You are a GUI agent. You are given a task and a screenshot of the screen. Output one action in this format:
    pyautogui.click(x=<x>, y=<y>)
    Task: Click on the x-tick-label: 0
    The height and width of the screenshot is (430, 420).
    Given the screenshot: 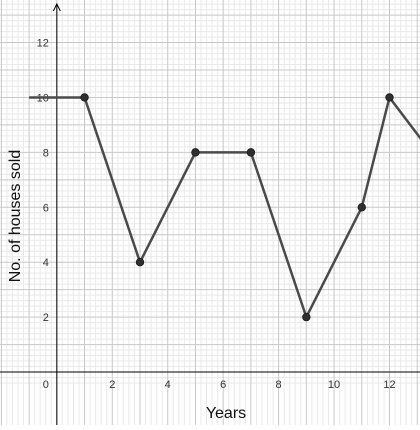 What is the action you would take?
    pyautogui.click(x=46, y=385)
    